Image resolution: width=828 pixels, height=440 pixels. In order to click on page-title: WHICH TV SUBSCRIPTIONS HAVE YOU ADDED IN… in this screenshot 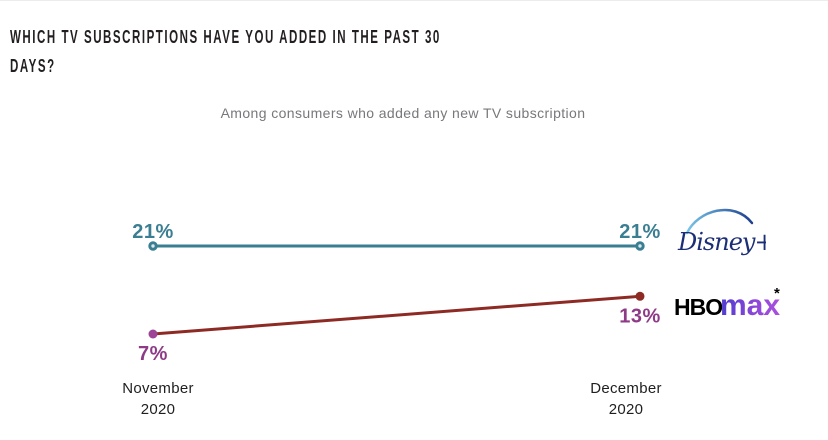, I will do `click(225, 52)`.